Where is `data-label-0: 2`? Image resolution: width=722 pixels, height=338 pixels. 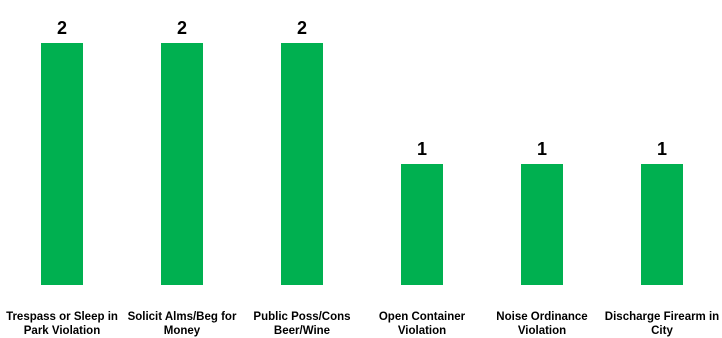
data-label-0: 2 is located at coordinates (62, 28).